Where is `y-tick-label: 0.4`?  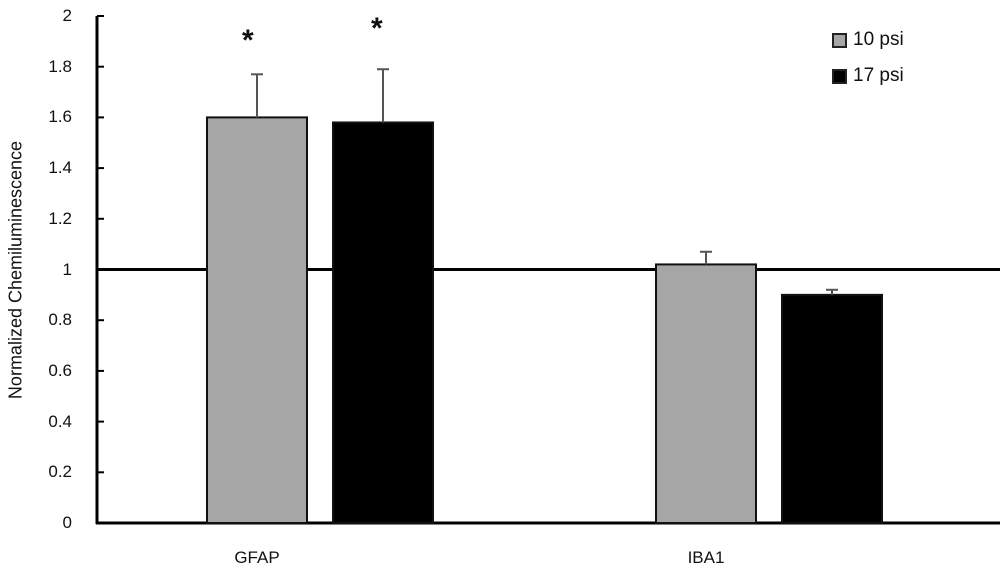
y-tick-label: 0.4 is located at coordinates (60, 421).